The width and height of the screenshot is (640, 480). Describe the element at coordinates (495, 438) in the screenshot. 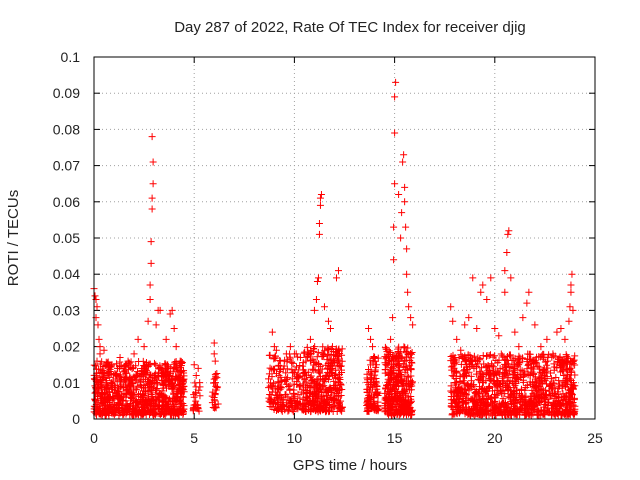

I see `x-tick-label: 20` at that location.